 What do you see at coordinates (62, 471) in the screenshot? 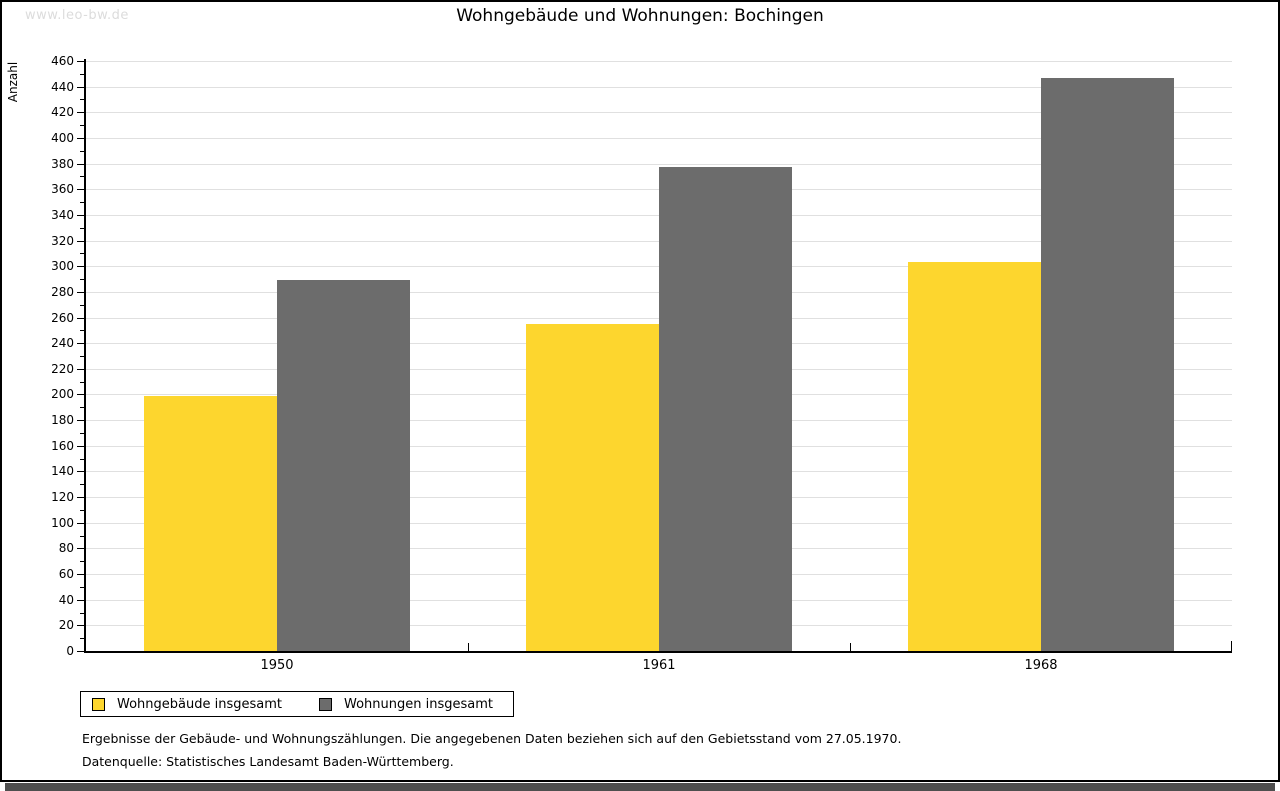
I see `y-tick-label: 140` at bounding box center [62, 471].